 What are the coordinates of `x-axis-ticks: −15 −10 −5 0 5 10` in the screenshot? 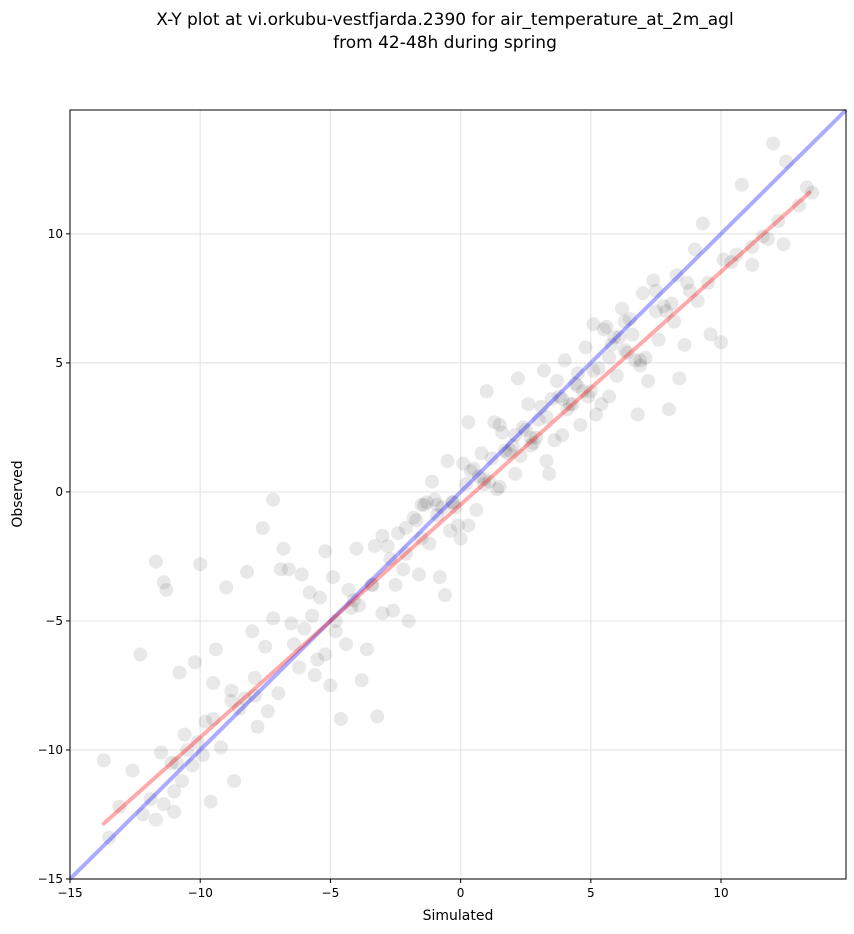 It's located at (393, 889).